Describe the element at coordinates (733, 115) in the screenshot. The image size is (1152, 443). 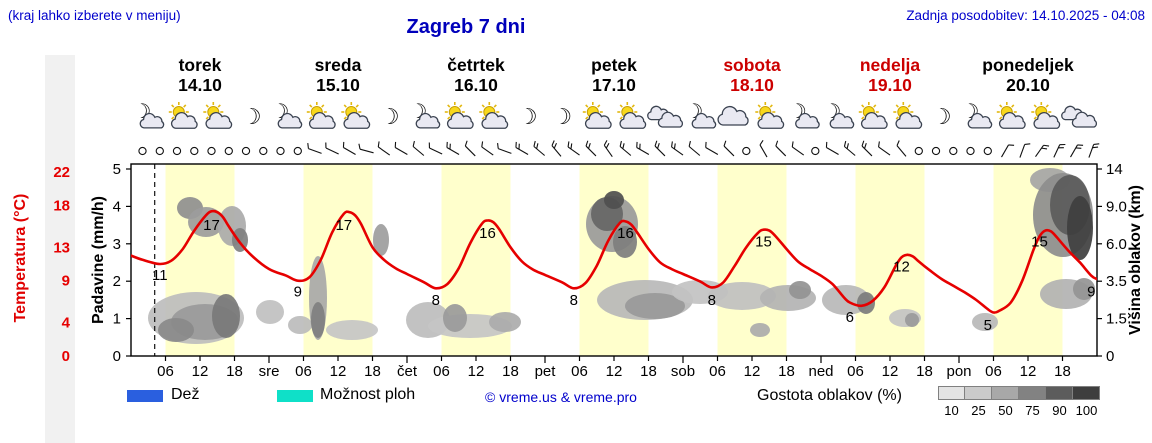
I see `cloud-icon` at that location.